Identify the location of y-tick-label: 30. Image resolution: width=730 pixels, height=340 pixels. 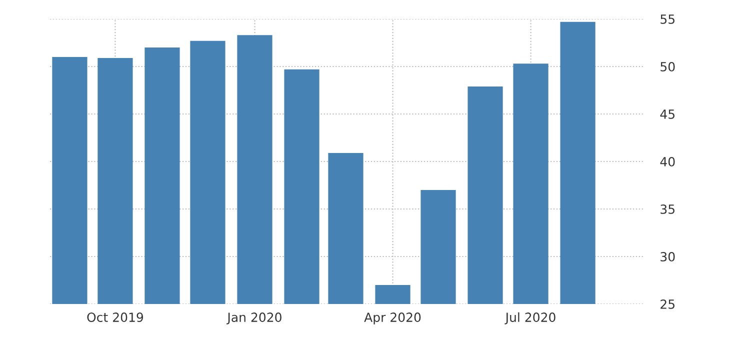
(667, 257).